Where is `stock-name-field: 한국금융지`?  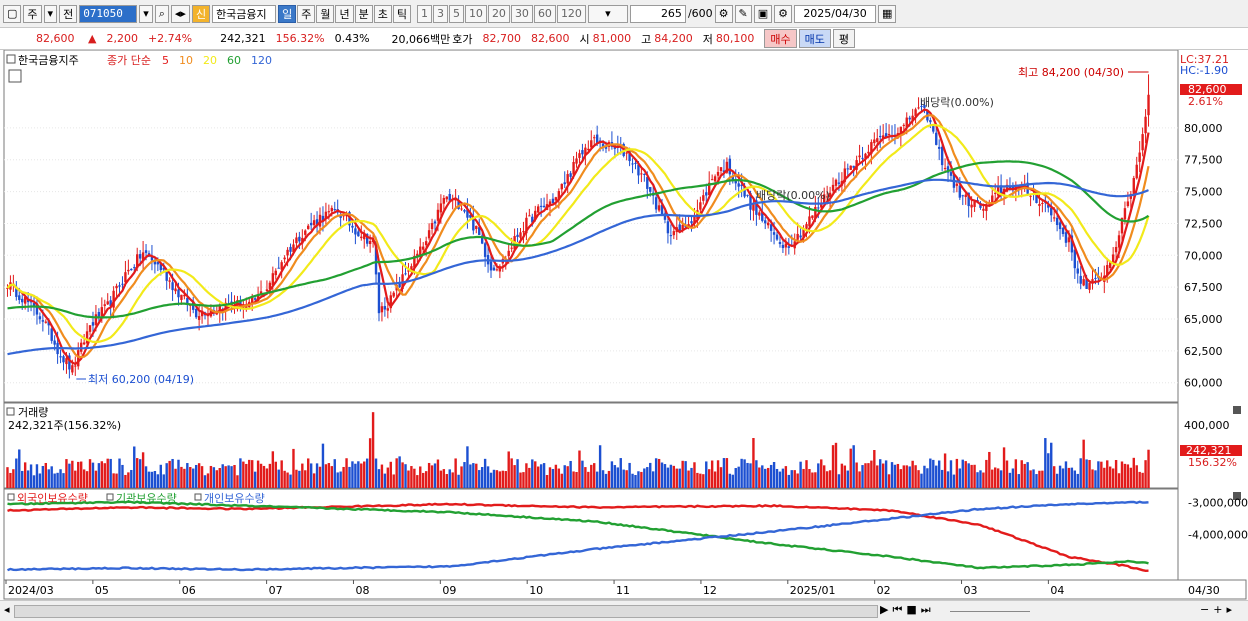
stock-name-field: 한국금융지 is located at coordinates (244, 13).